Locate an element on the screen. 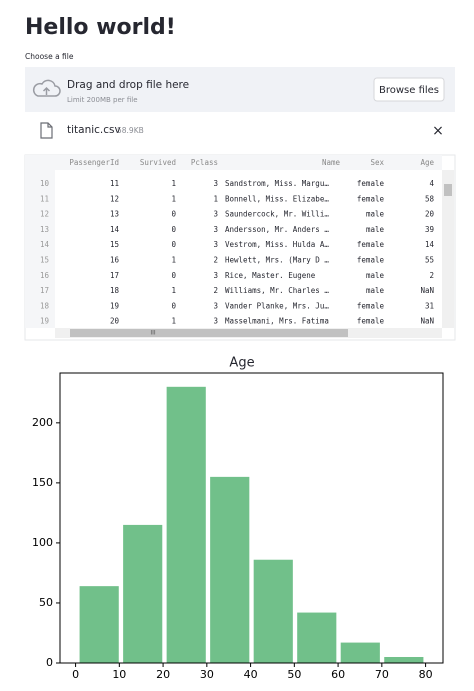 This screenshot has width=474, height=691. y-tick-label: 50 is located at coordinates (46, 602).